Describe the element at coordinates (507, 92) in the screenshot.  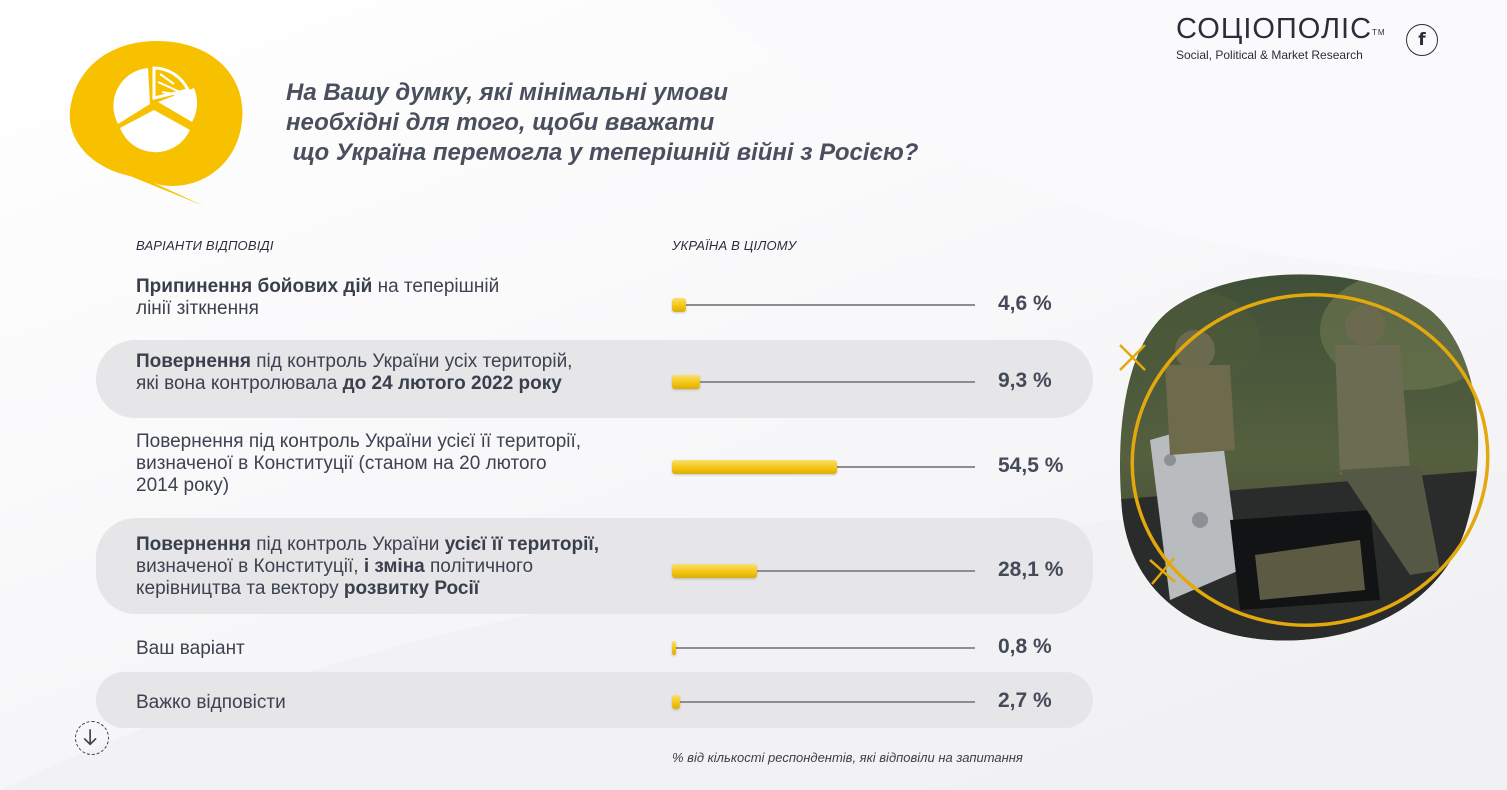
I see `question-line: На Вашу думку, які мінімальні умови` at that location.